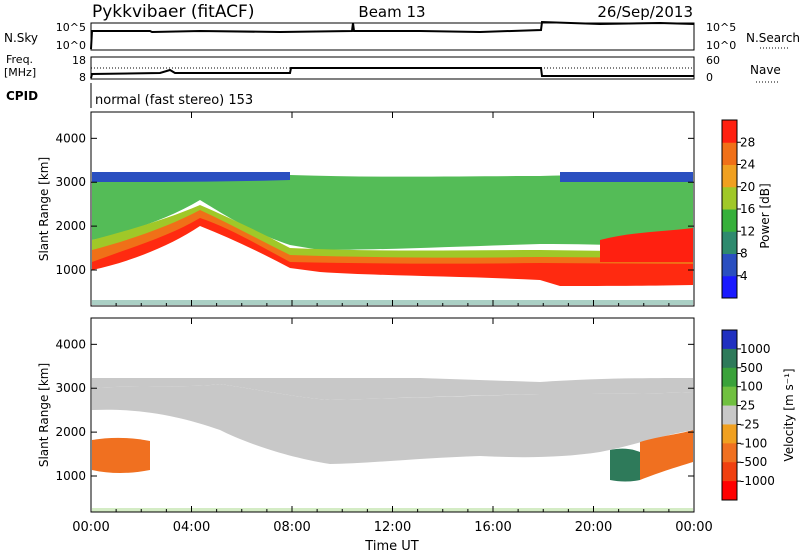 The height and width of the screenshot is (554, 800). Describe the element at coordinates (750, 424) in the screenshot. I see `velocity-colorbar-tick-label: -25` at that location.